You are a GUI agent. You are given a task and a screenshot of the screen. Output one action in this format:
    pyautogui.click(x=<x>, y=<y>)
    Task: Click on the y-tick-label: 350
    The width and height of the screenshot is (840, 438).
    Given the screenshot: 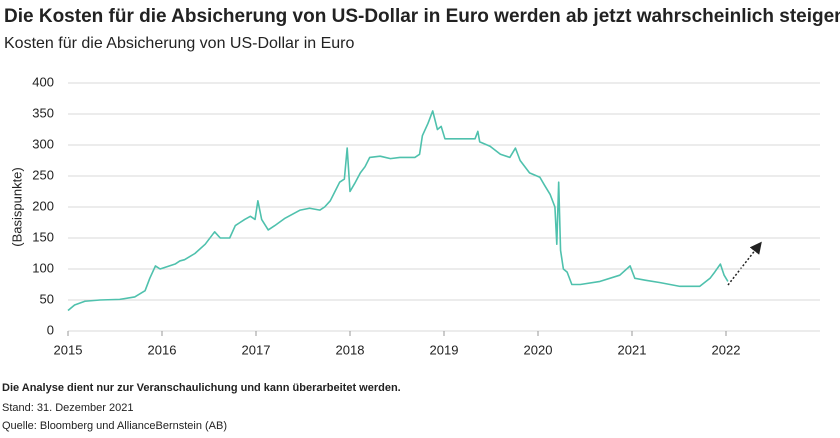 What is the action you would take?
    pyautogui.click(x=43, y=112)
    